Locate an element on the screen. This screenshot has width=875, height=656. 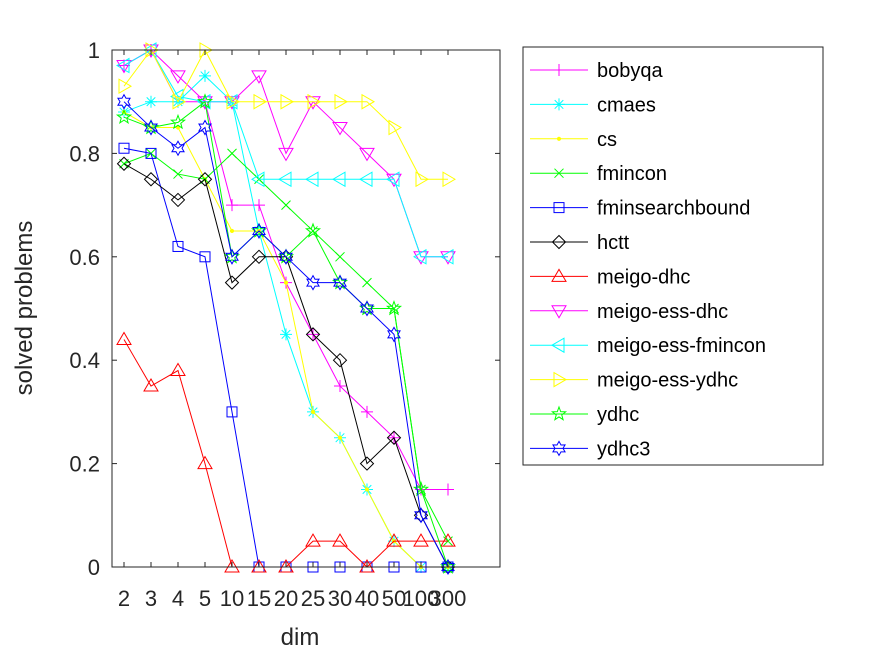
y-tick-label: 0 is located at coordinates (94, 567).